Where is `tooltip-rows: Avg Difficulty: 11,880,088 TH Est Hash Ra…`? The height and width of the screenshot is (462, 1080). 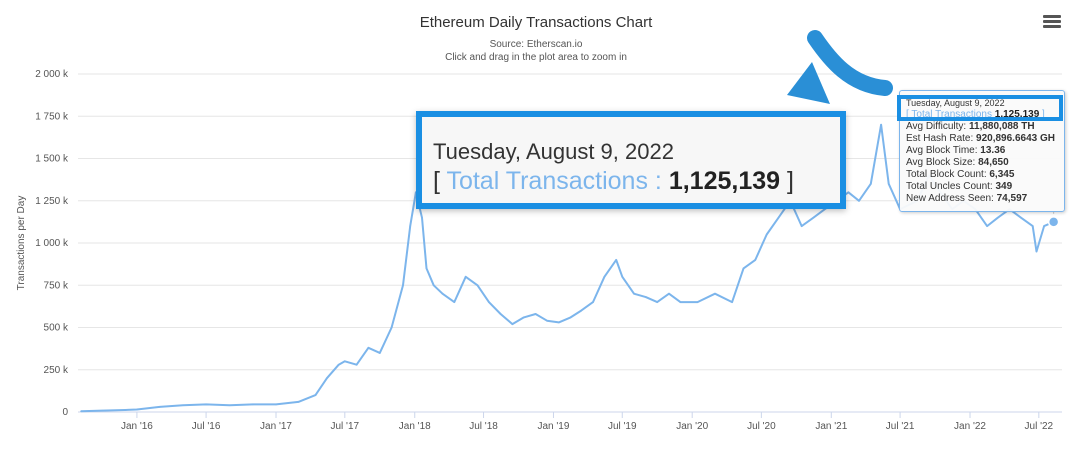
tooltip-rows: Avg Difficulty: 11,880,088 TH Est Hash Ra… is located at coordinates (985, 163).